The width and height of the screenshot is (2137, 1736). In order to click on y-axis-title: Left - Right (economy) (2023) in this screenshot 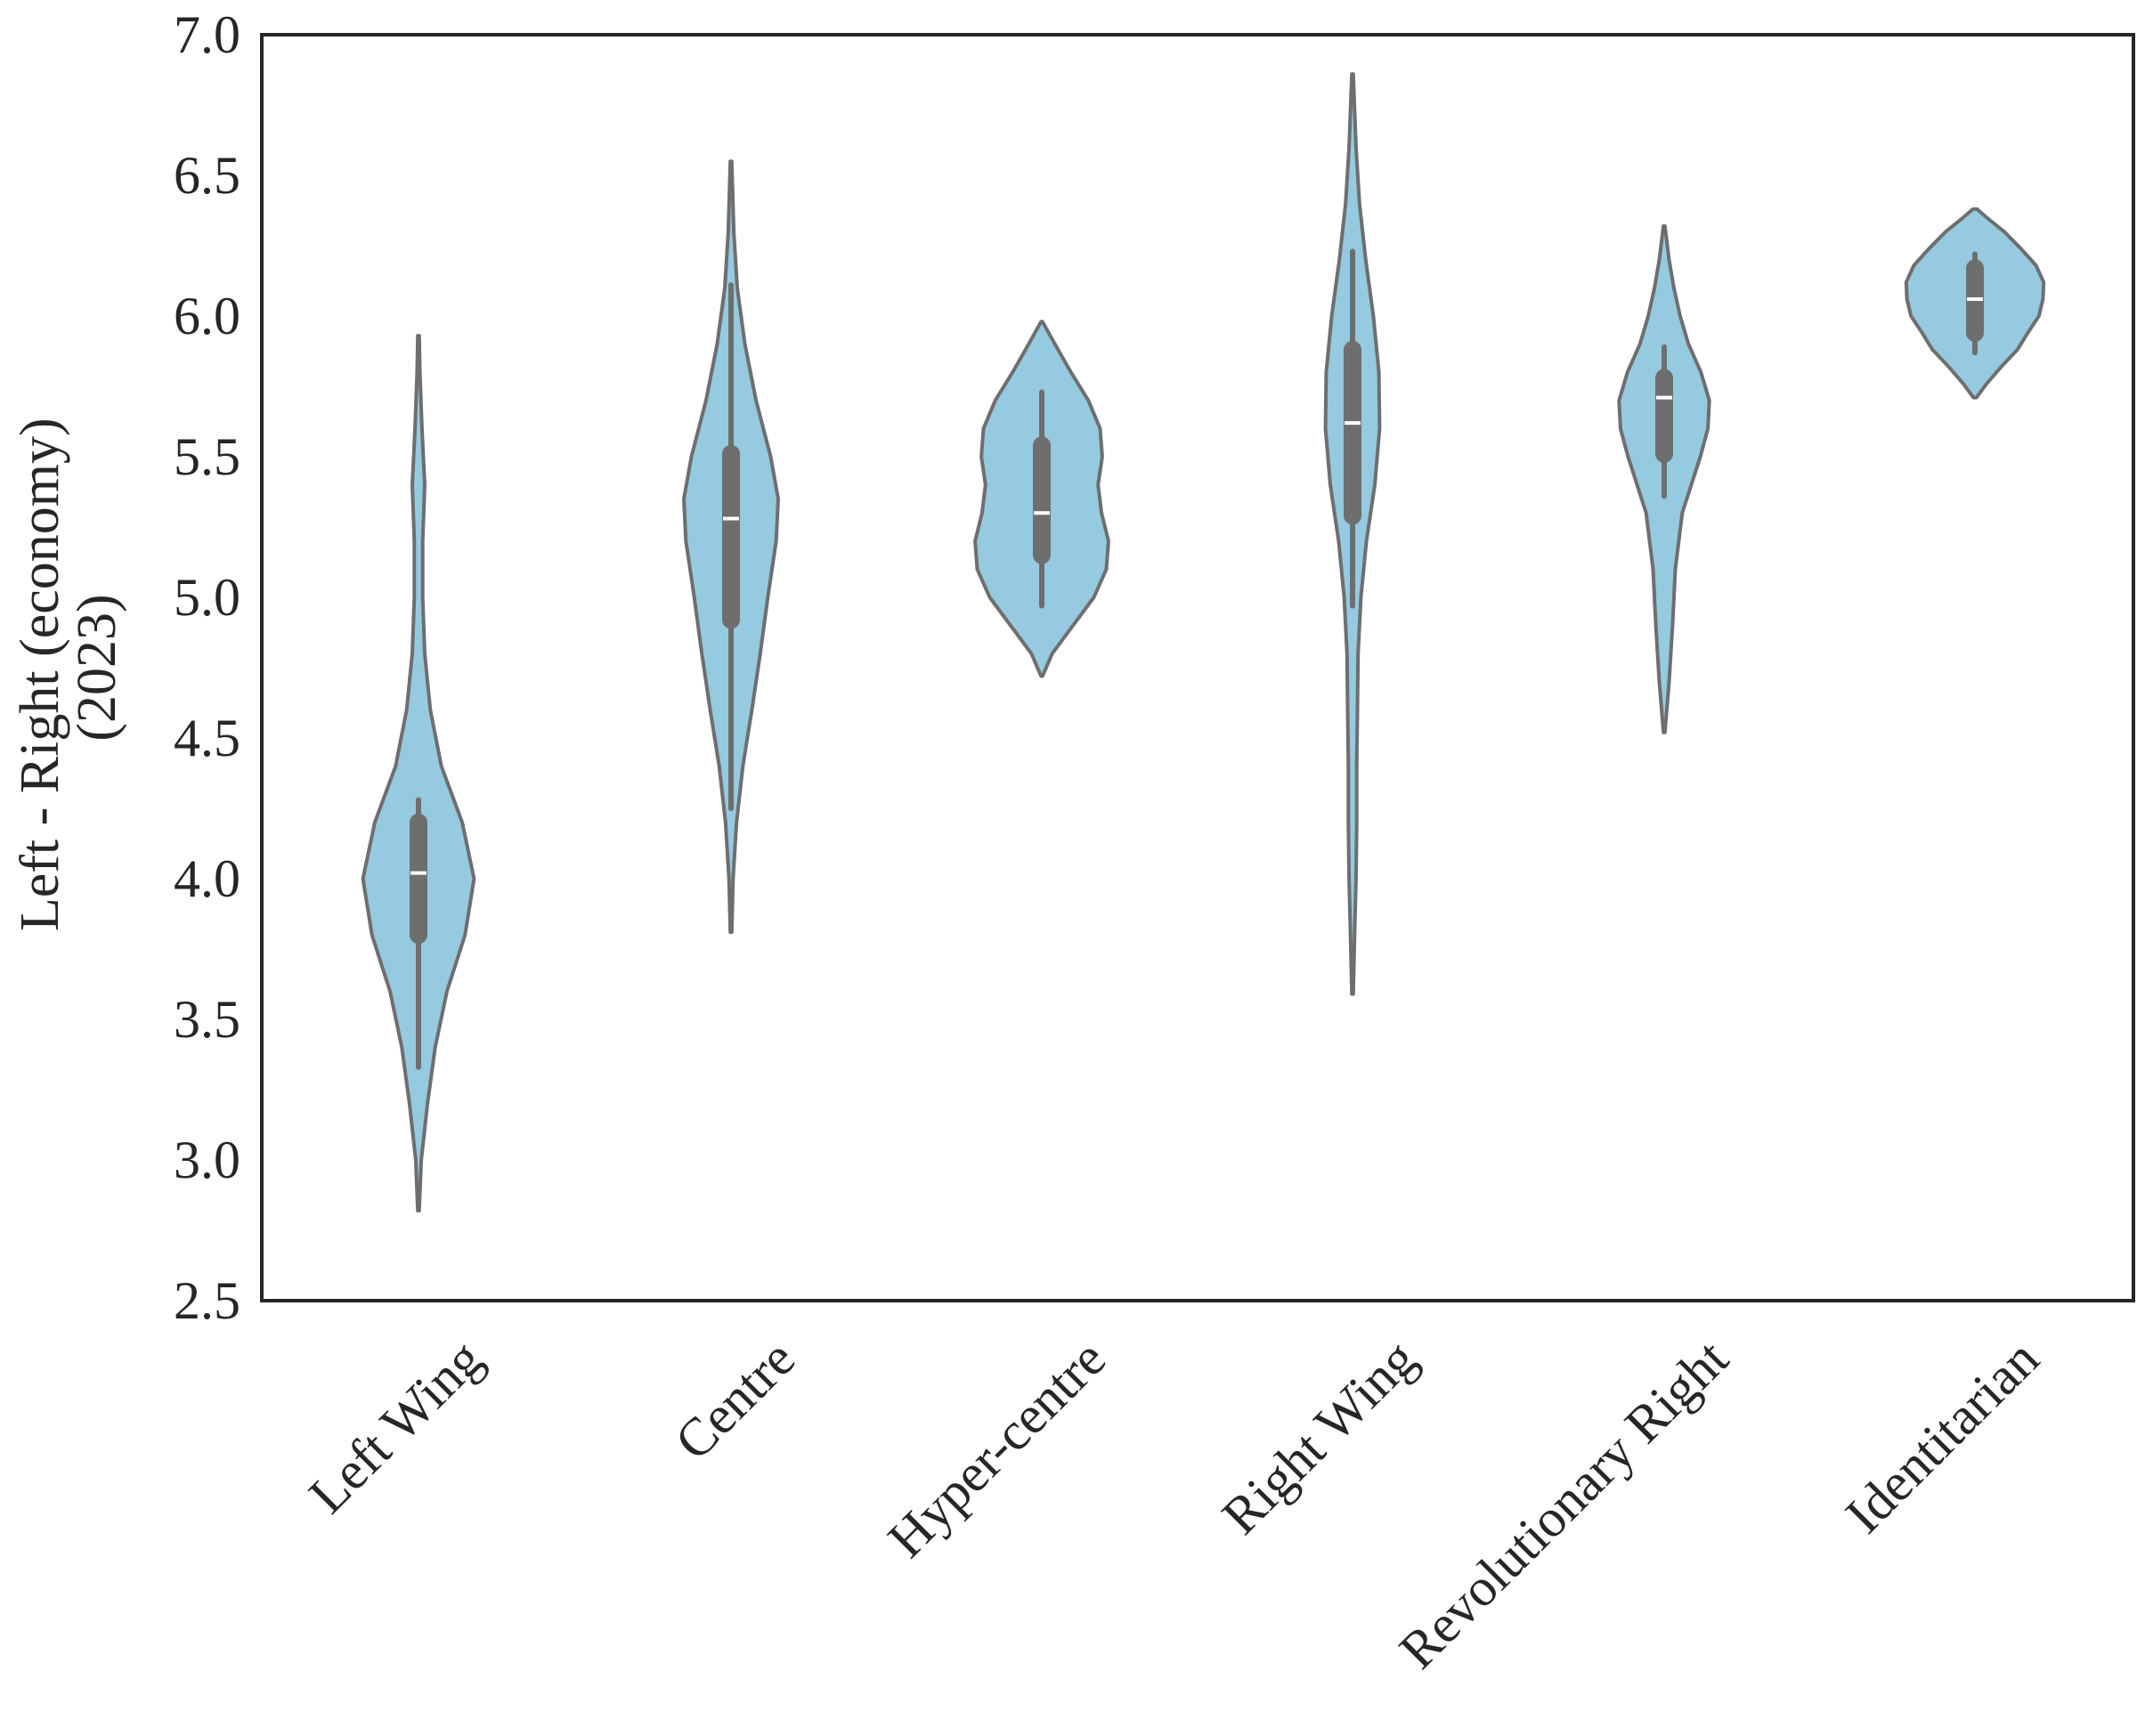, I will do `click(68, 667)`.